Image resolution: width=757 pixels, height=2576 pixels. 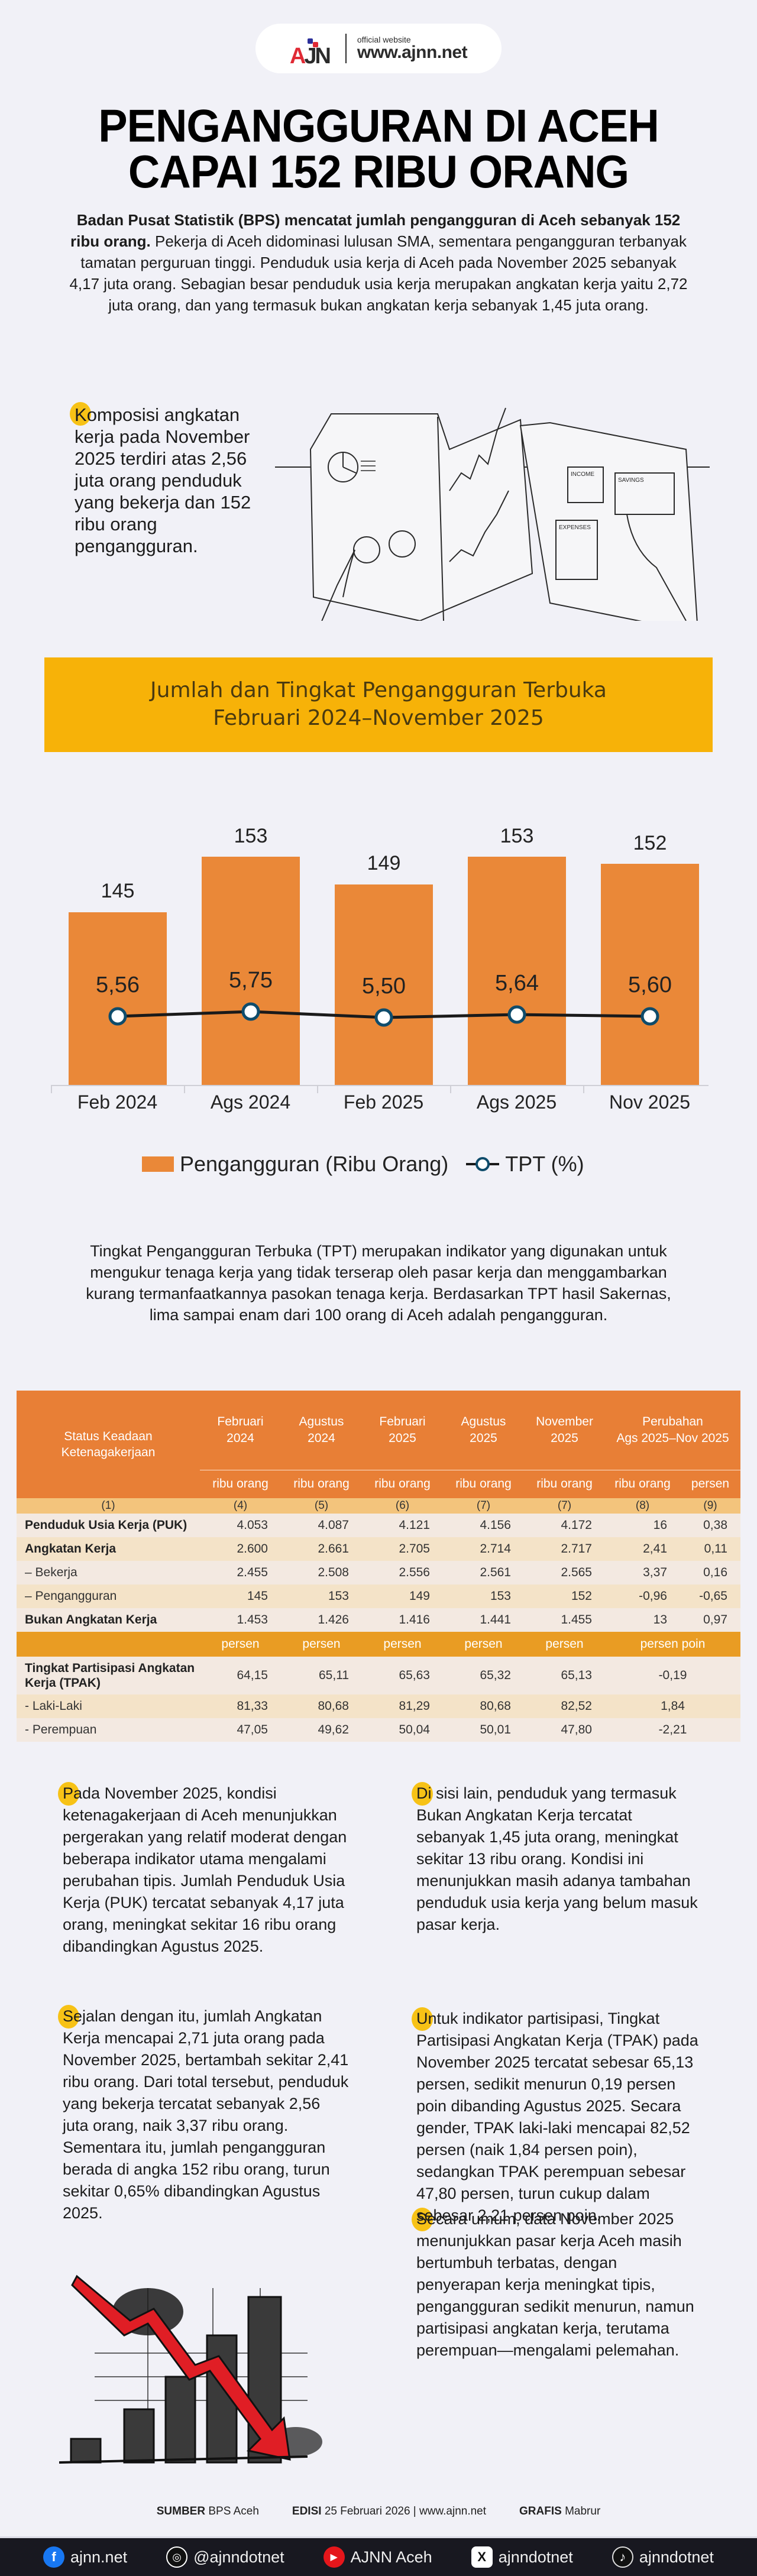 What do you see at coordinates (158, 1164) in the screenshot?
I see `bar-swatch-icon` at bounding box center [158, 1164].